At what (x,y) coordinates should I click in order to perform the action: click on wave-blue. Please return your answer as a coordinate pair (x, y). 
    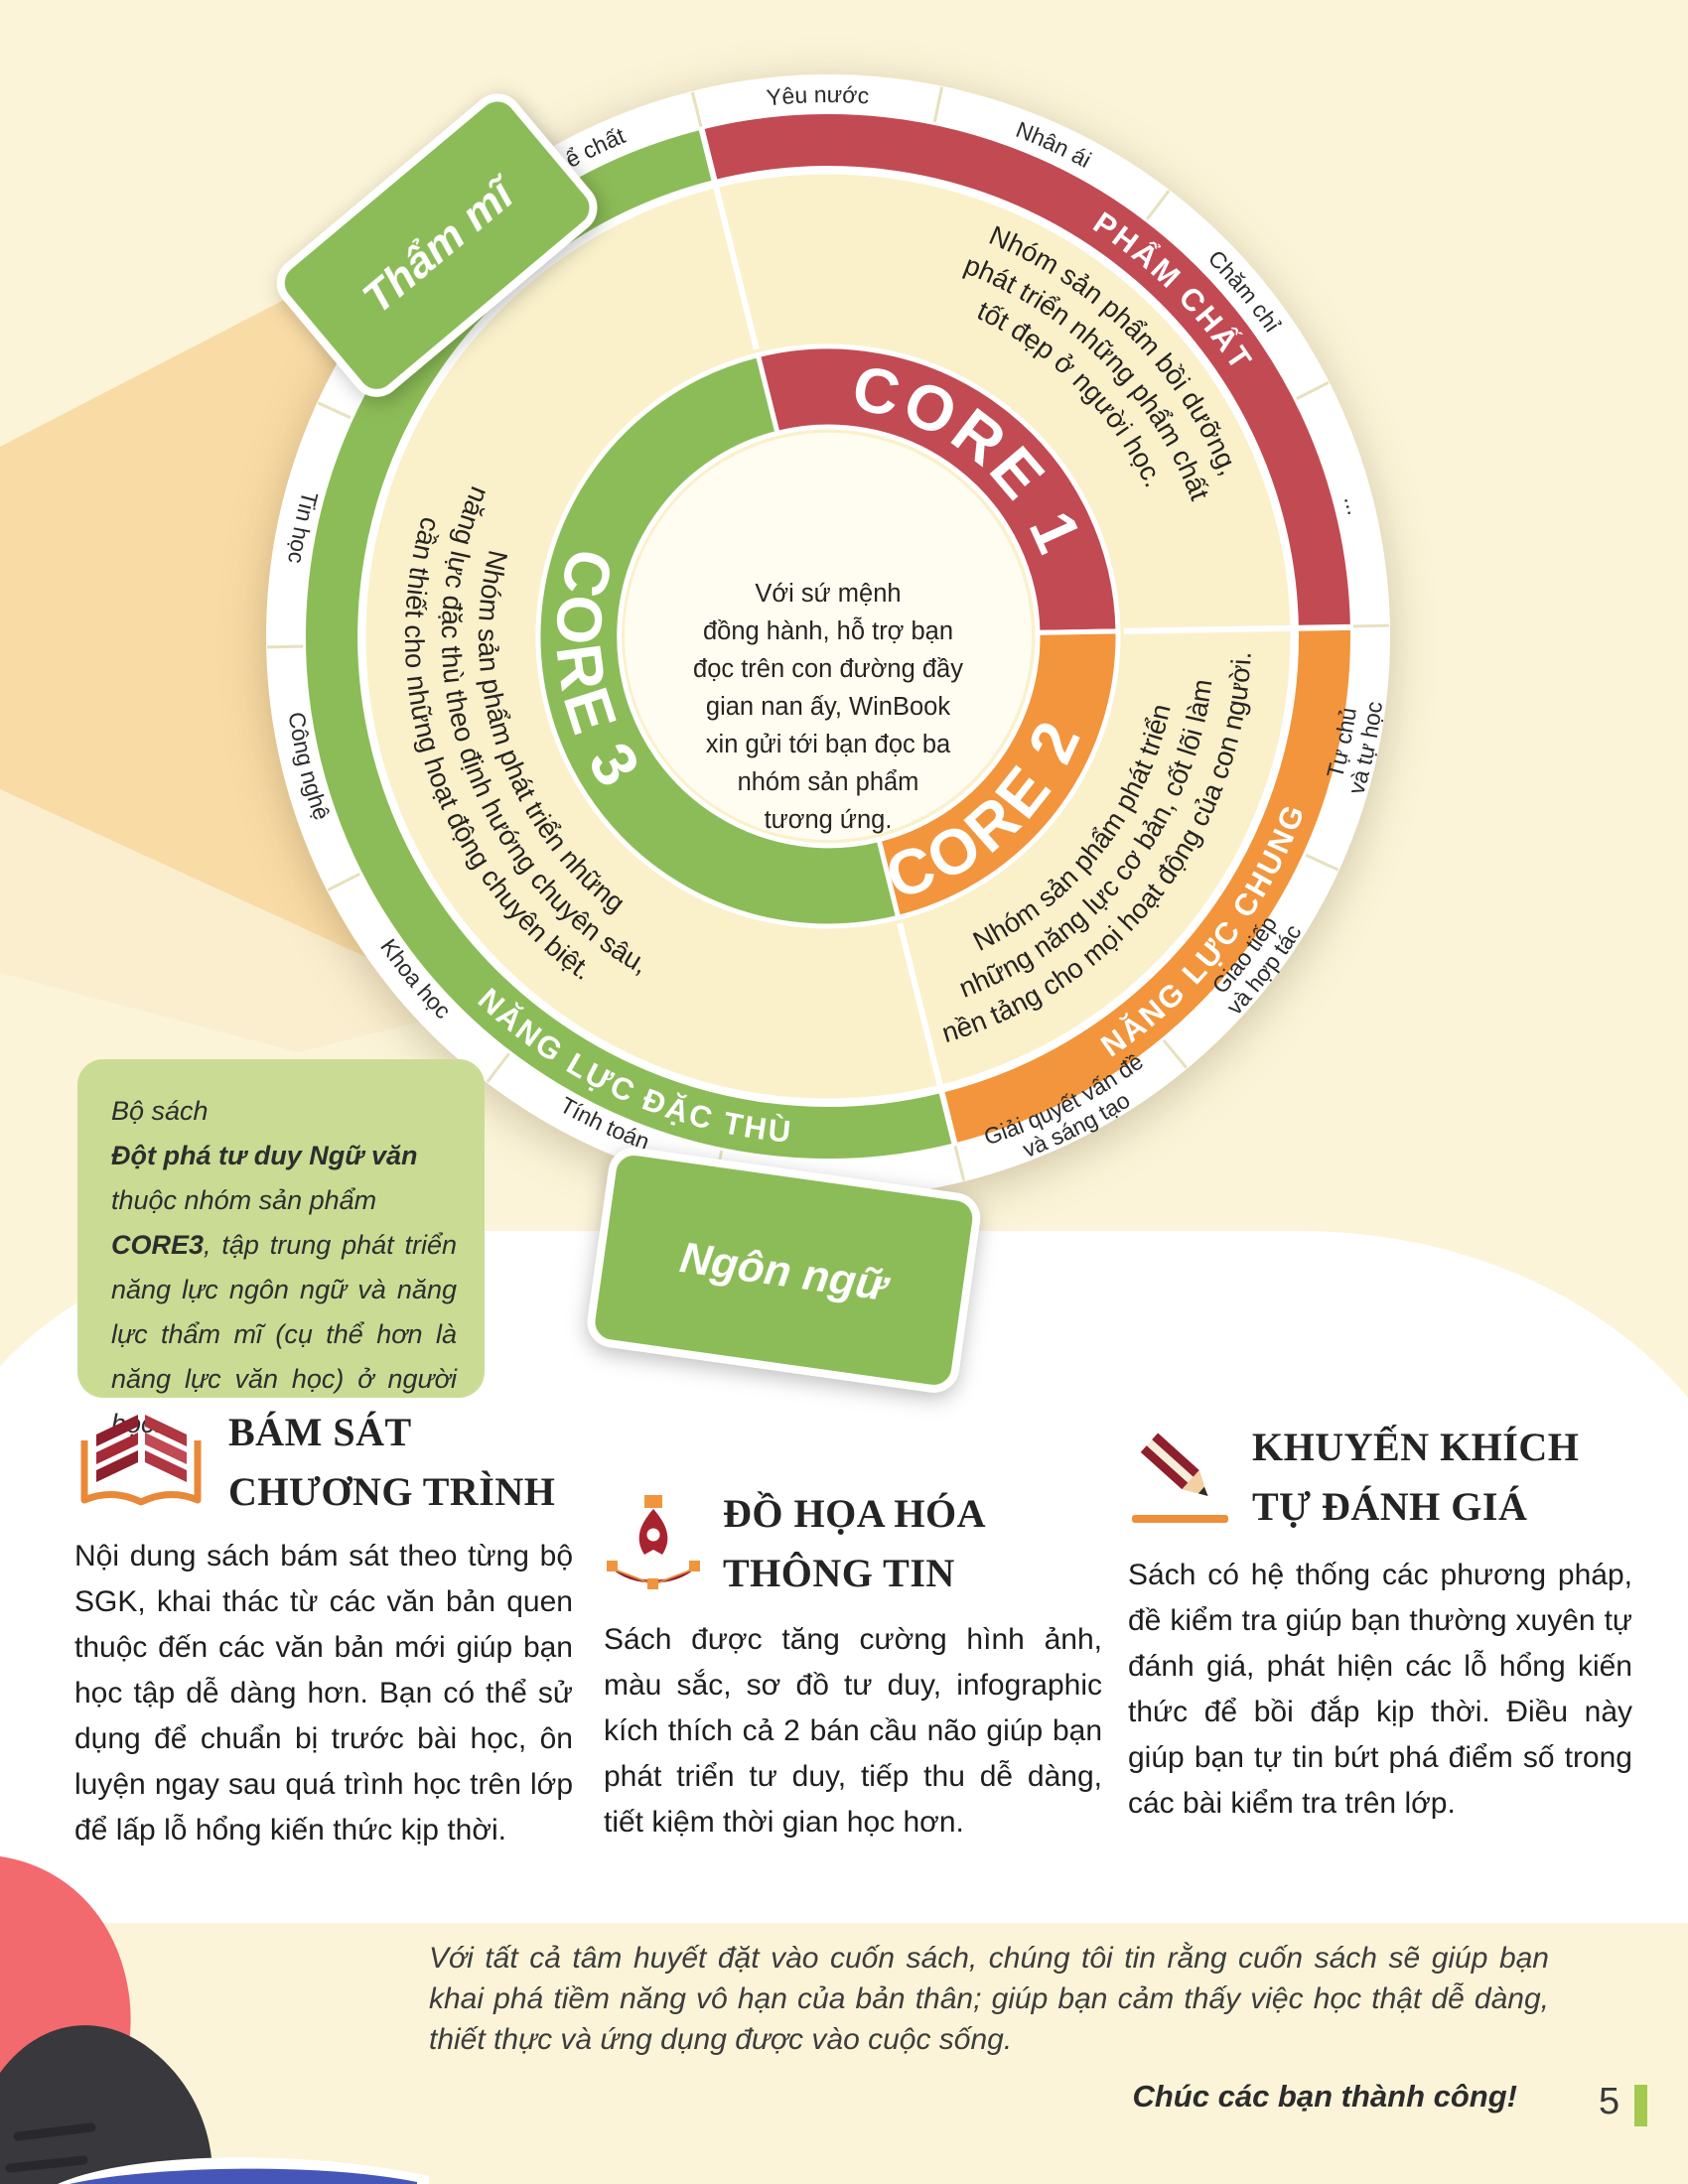
    Looking at the image, I should click on (243, 2176).